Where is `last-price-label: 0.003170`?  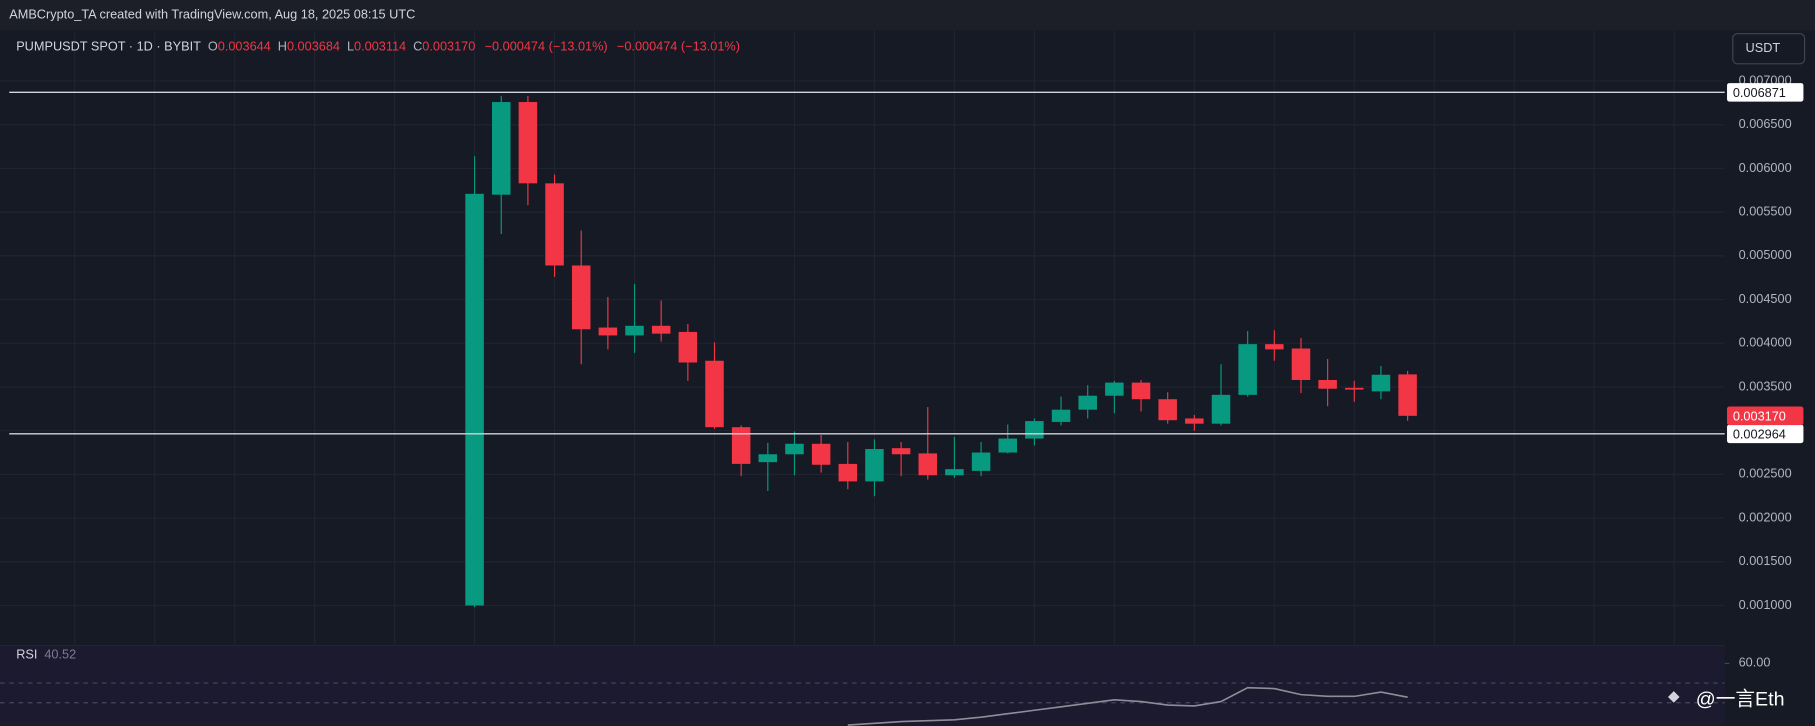 last-price-label: 0.003170 is located at coordinates (1759, 415).